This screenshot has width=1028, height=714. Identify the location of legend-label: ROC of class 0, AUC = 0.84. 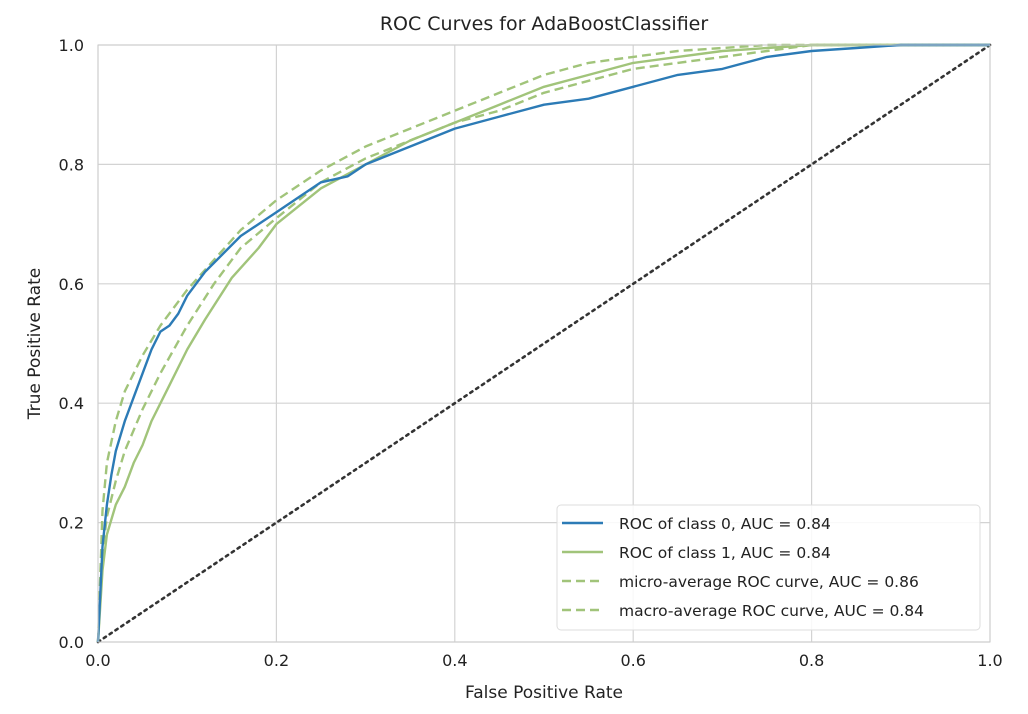
(725, 524).